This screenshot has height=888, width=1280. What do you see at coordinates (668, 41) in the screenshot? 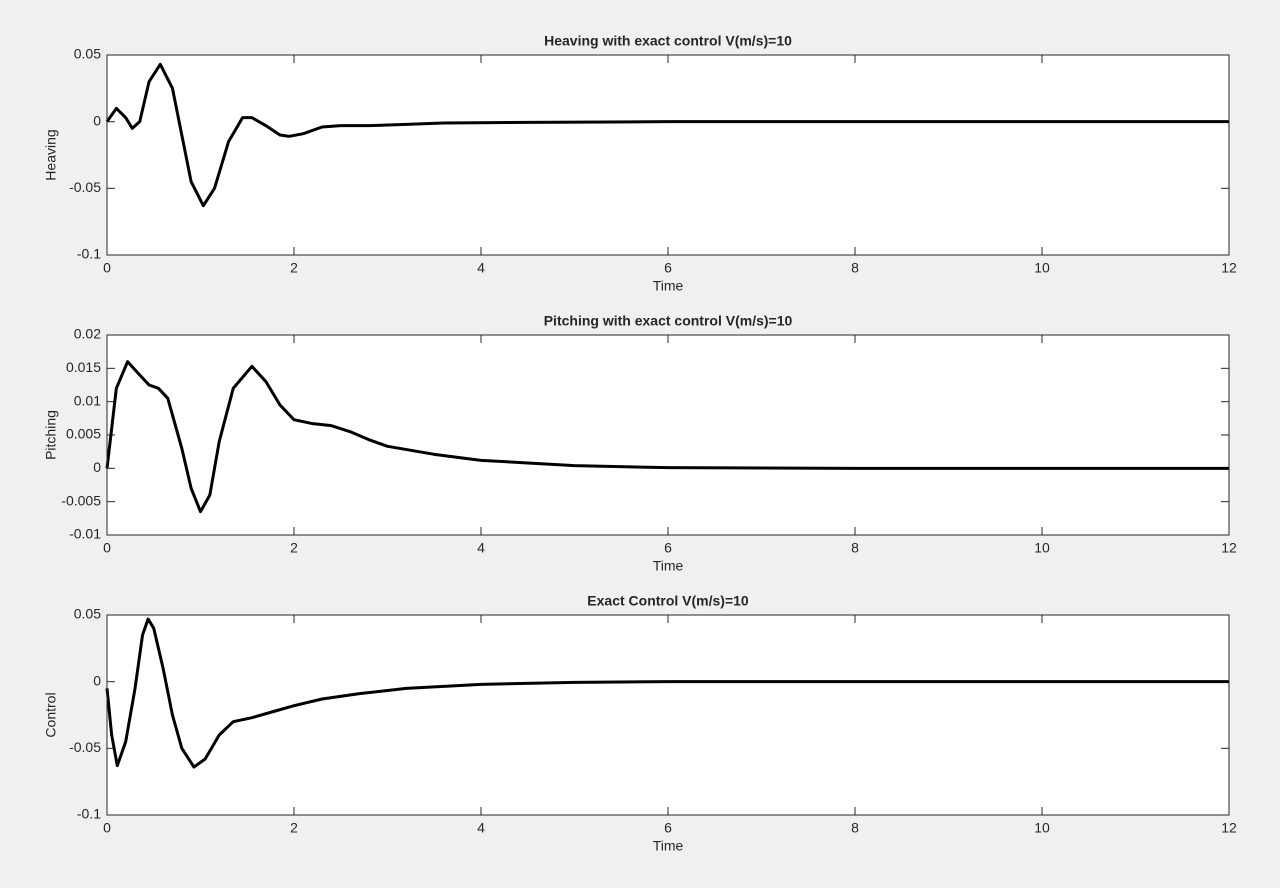
I see `chart-title: Heaving with exact control V(m/s)=10` at bounding box center [668, 41].